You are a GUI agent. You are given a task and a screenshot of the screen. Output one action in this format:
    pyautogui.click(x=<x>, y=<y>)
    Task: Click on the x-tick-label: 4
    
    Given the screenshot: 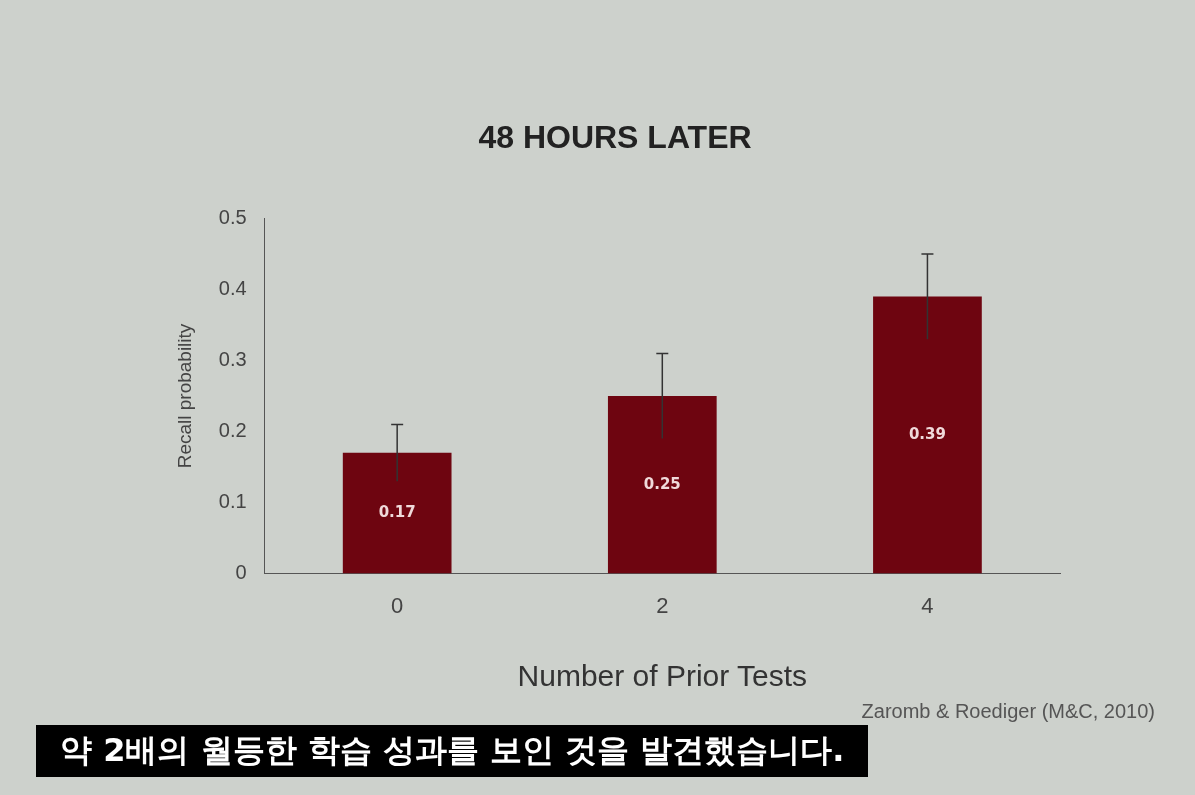 What is the action you would take?
    pyautogui.click(x=927, y=605)
    